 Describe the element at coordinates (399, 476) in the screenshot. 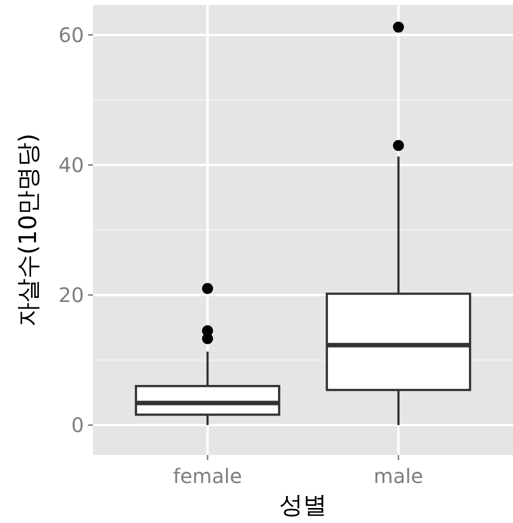

I see `x-tick-label: male` at that location.